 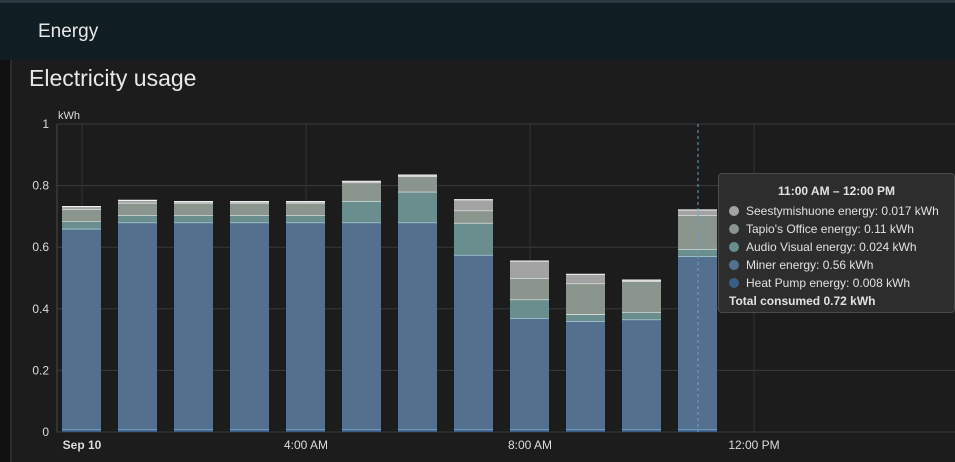 I want to click on y-tick-label: 1, so click(x=45, y=124).